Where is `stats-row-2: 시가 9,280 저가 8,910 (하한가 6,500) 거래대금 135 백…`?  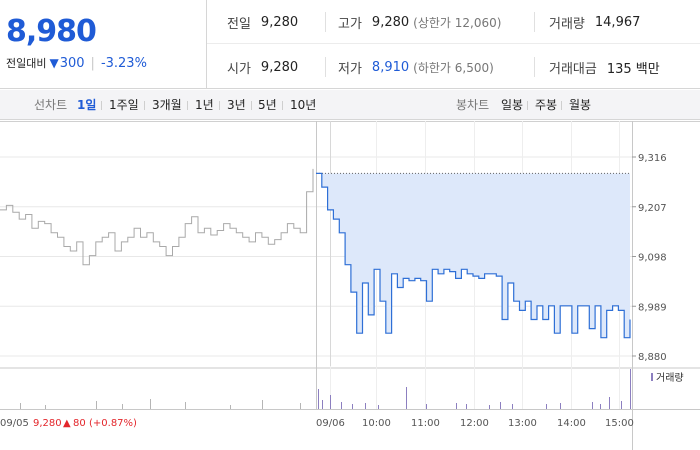 stats-row-2: 시가 9,280 저가 8,910 (하한가 6,500) 거래대금 135 백… is located at coordinates (453, 67).